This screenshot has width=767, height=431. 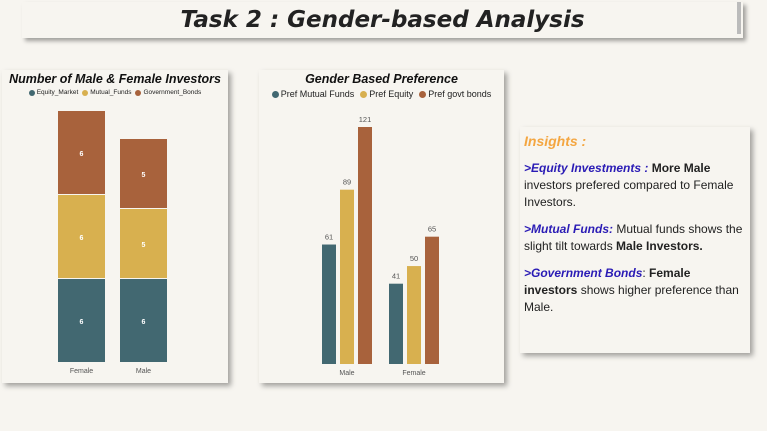 I want to click on bar-female-pref-equity, so click(x=414, y=315).